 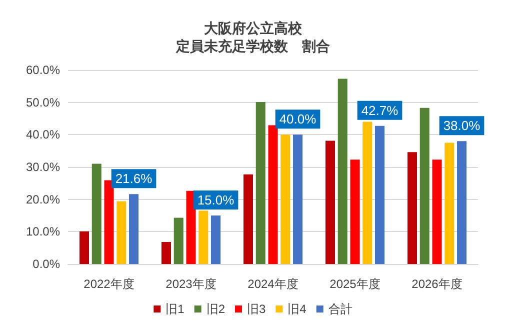 I want to click on y-tick-label: 60.0%, so click(x=43, y=70).